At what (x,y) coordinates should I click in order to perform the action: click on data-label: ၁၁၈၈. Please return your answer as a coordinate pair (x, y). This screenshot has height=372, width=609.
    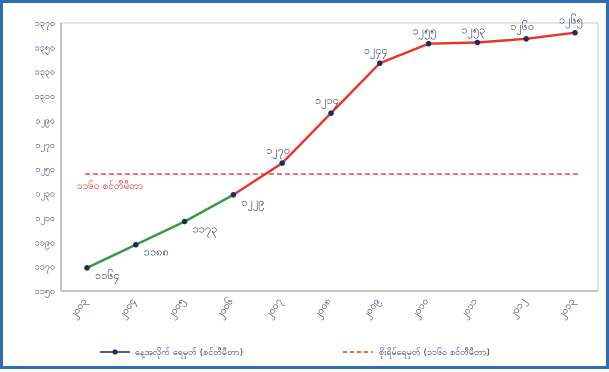
    Looking at the image, I should click on (156, 252).